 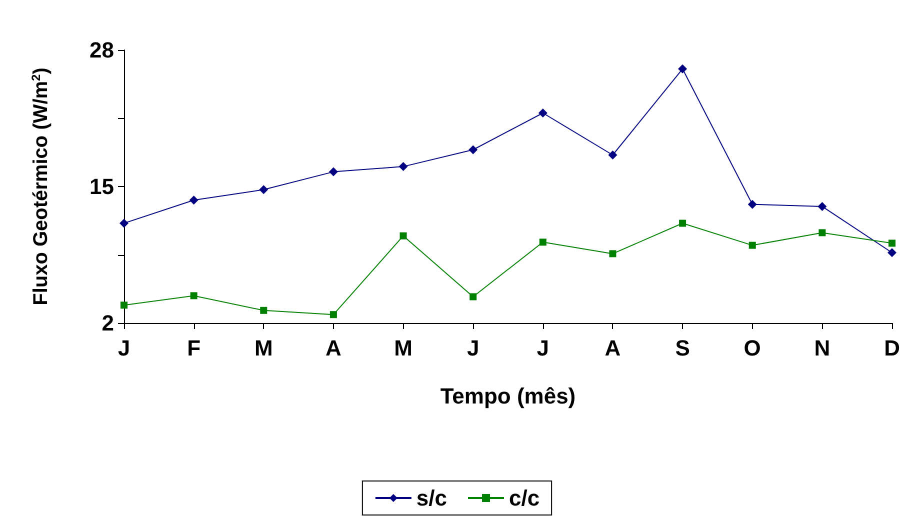 I want to click on x-tick-label: F, so click(x=194, y=348).